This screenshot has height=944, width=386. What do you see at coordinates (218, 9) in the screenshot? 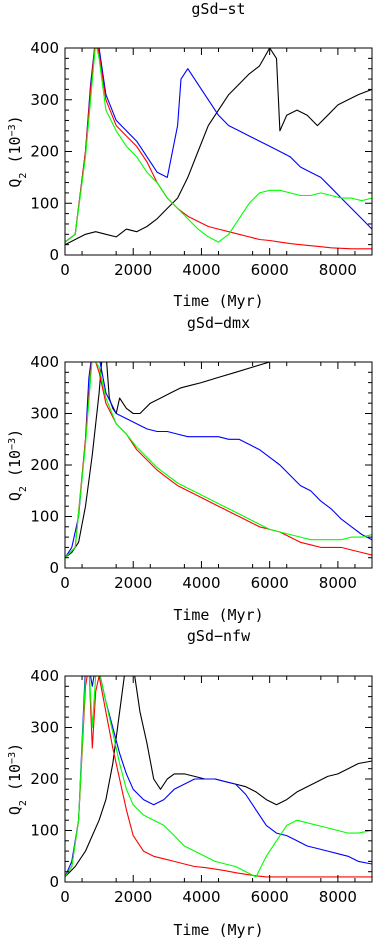
I see `chart-title: gSd−st` at bounding box center [218, 9].